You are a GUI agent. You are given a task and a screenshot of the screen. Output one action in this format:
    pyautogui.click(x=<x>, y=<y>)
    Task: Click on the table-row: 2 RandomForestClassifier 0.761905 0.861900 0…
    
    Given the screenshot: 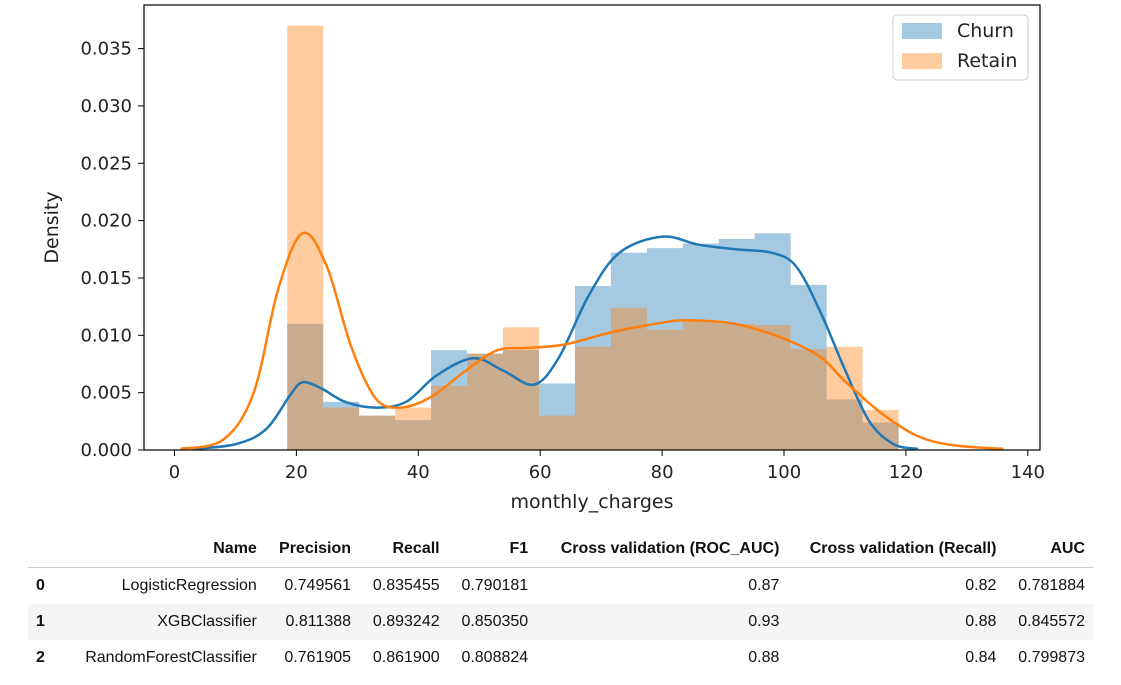 What is the action you would take?
    pyautogui.click(x=560, y=658)
    